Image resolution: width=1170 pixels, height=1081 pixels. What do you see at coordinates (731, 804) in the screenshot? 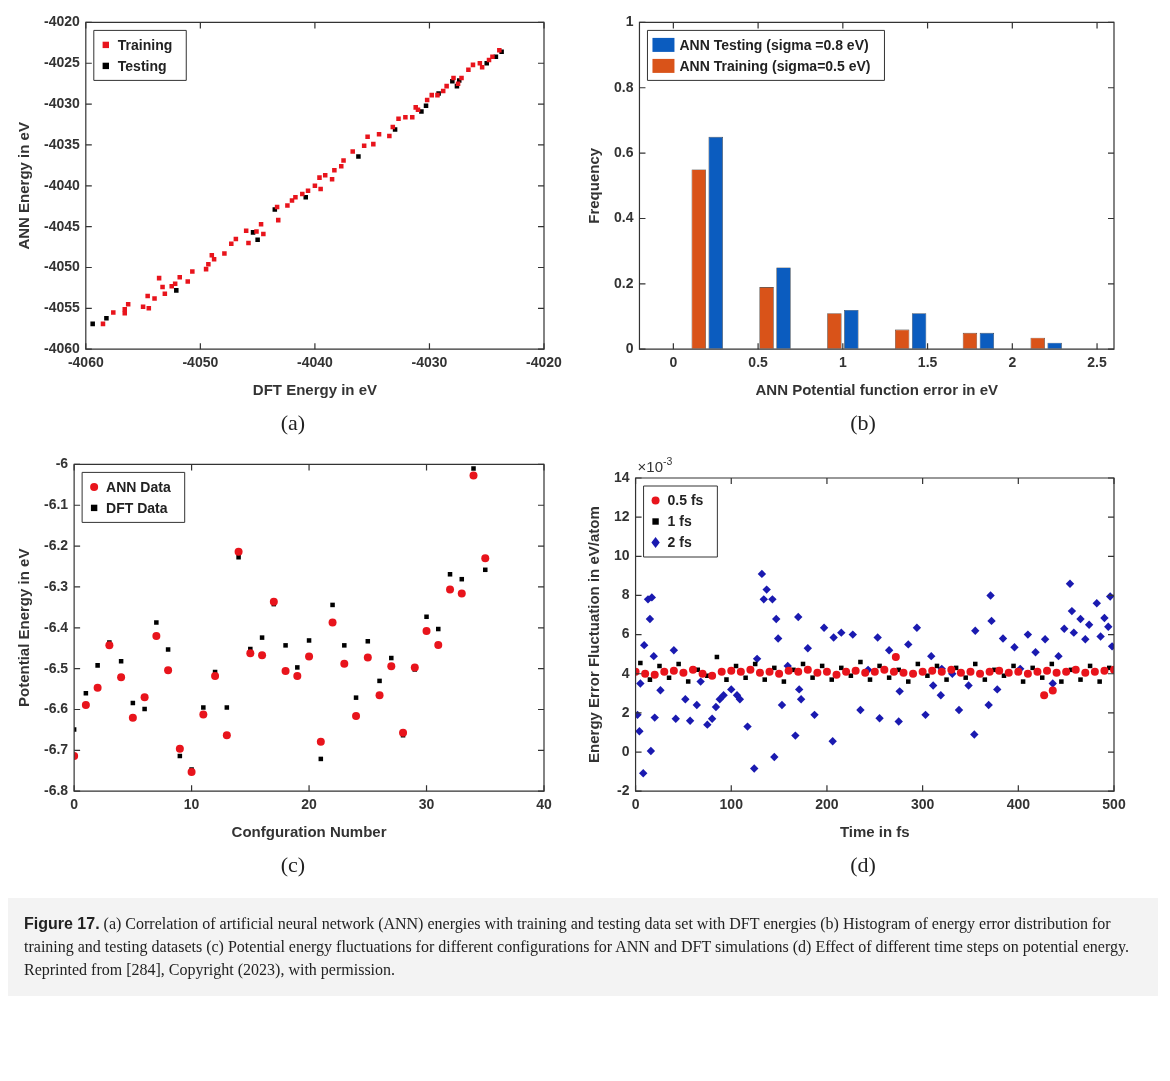
I see `x-tick-label: 100` at bounding box center [731, 804].